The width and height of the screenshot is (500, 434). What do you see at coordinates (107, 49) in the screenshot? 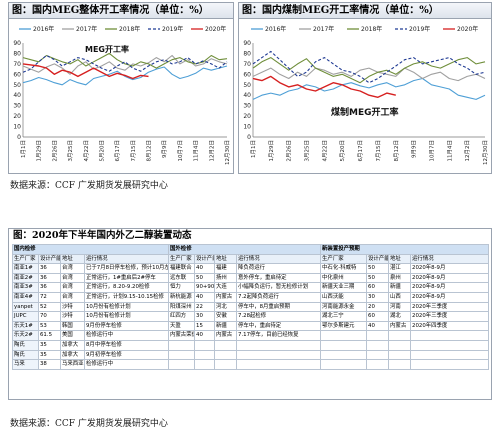
I see `chart-annotation: MEG开工率` at bounding box center [107, 49].